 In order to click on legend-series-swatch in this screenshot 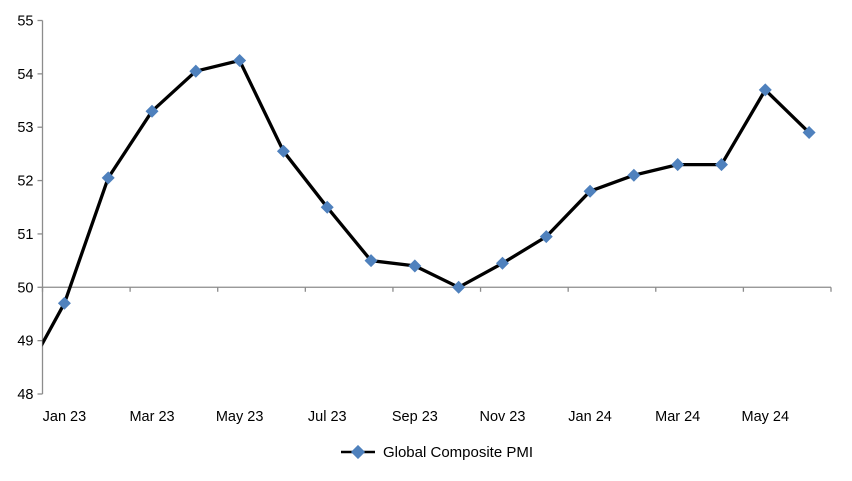, I will do `click(357, 452)`.